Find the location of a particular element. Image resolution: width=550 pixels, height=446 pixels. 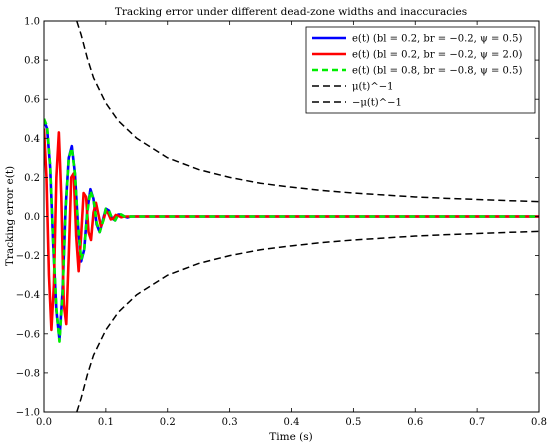

y-tick-label: 0.6 is located at coordinates (32, 100).